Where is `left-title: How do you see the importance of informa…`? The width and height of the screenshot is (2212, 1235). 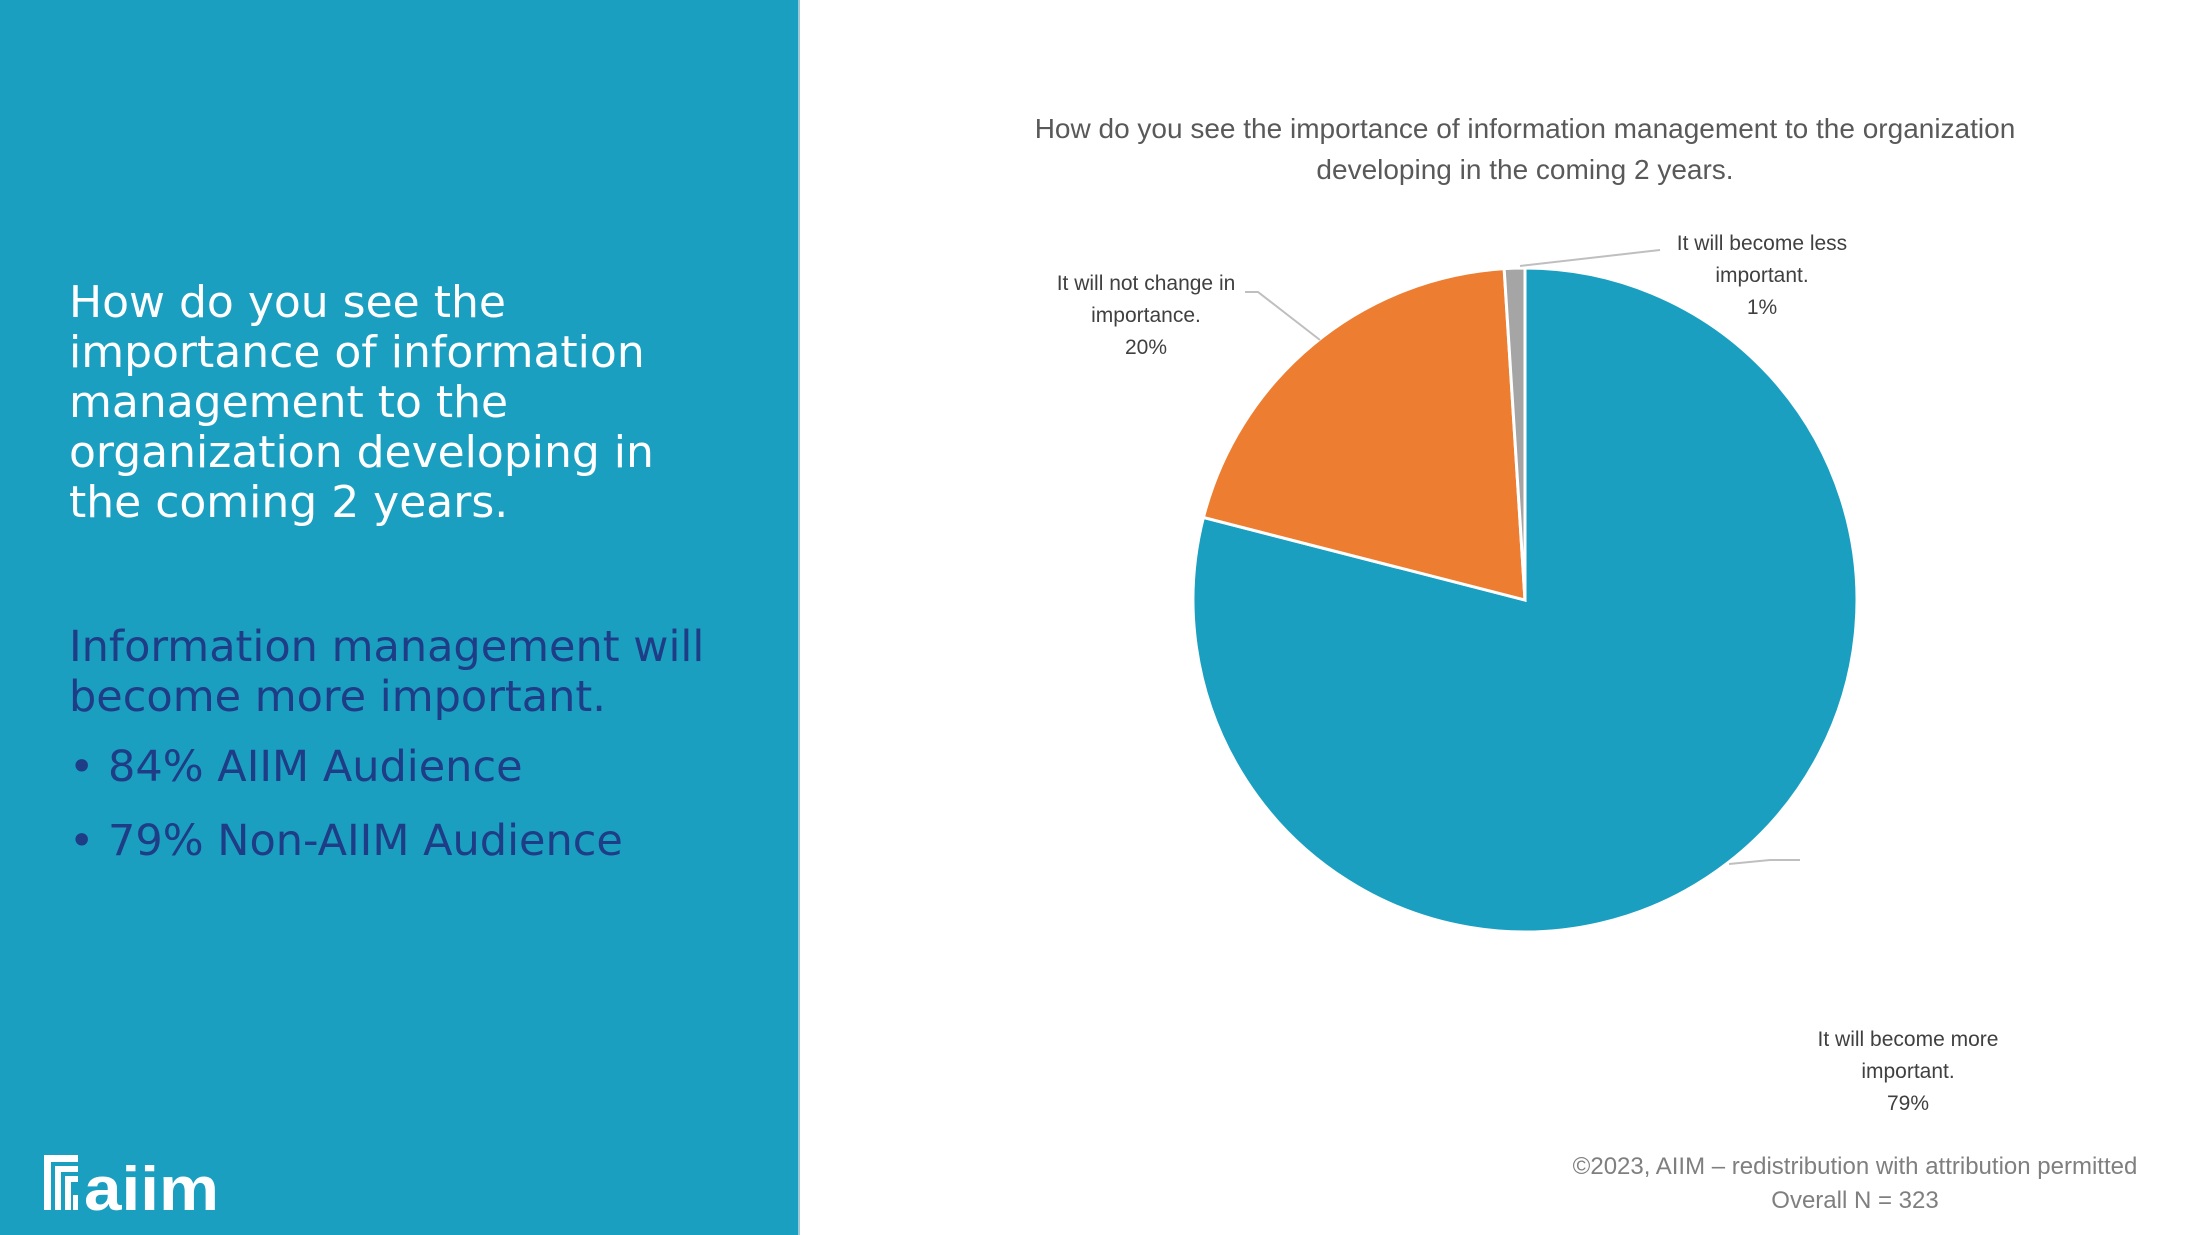 left-title: How do you see the importance of informa… is located at coordinates (361, 402).